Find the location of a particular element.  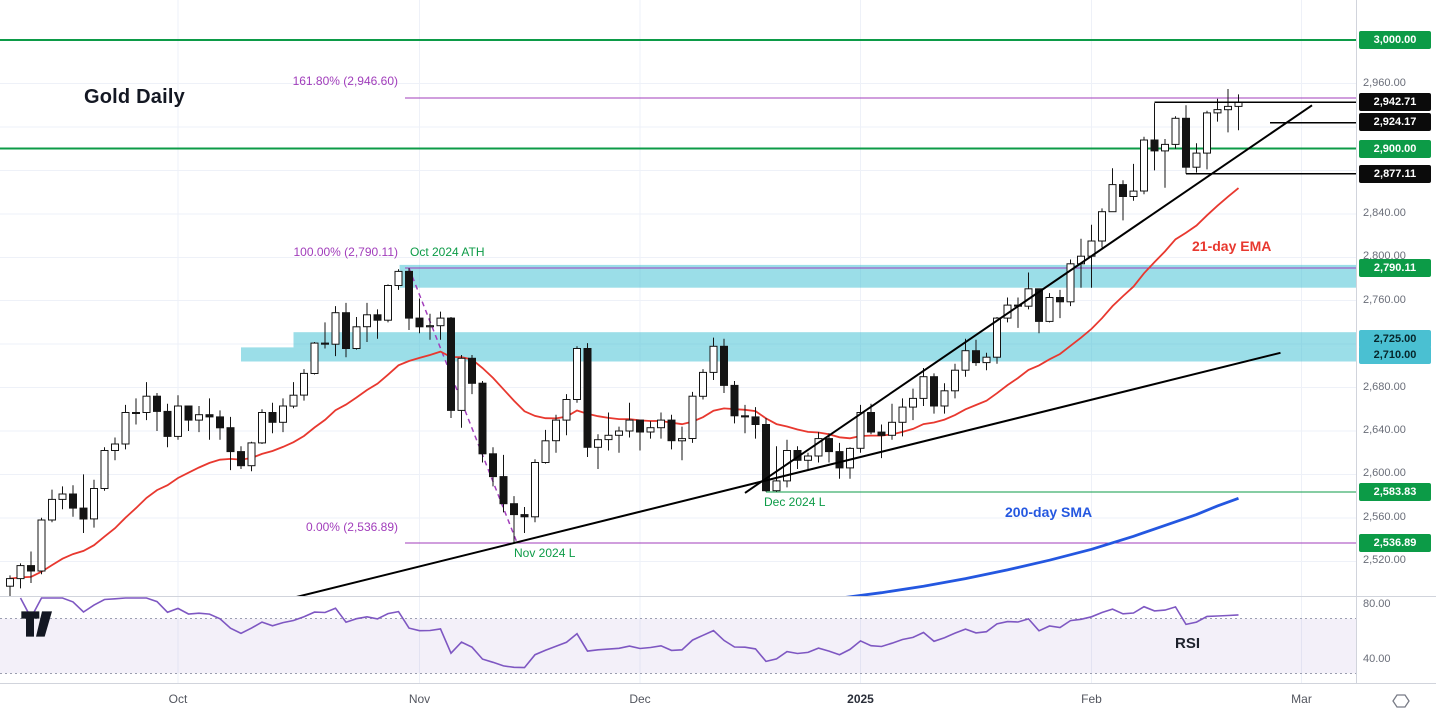

price-tick: 2,760.00 is located at coordinates (1384, 299).